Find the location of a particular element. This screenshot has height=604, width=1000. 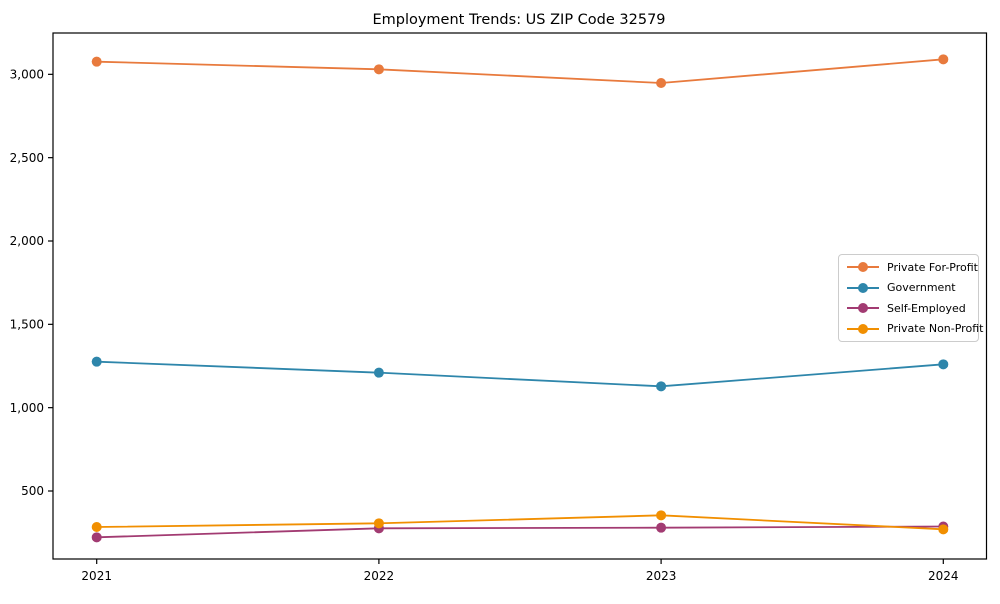

x-axis: 2021 2022 2023 2024 is located at coordinates (520, 571).